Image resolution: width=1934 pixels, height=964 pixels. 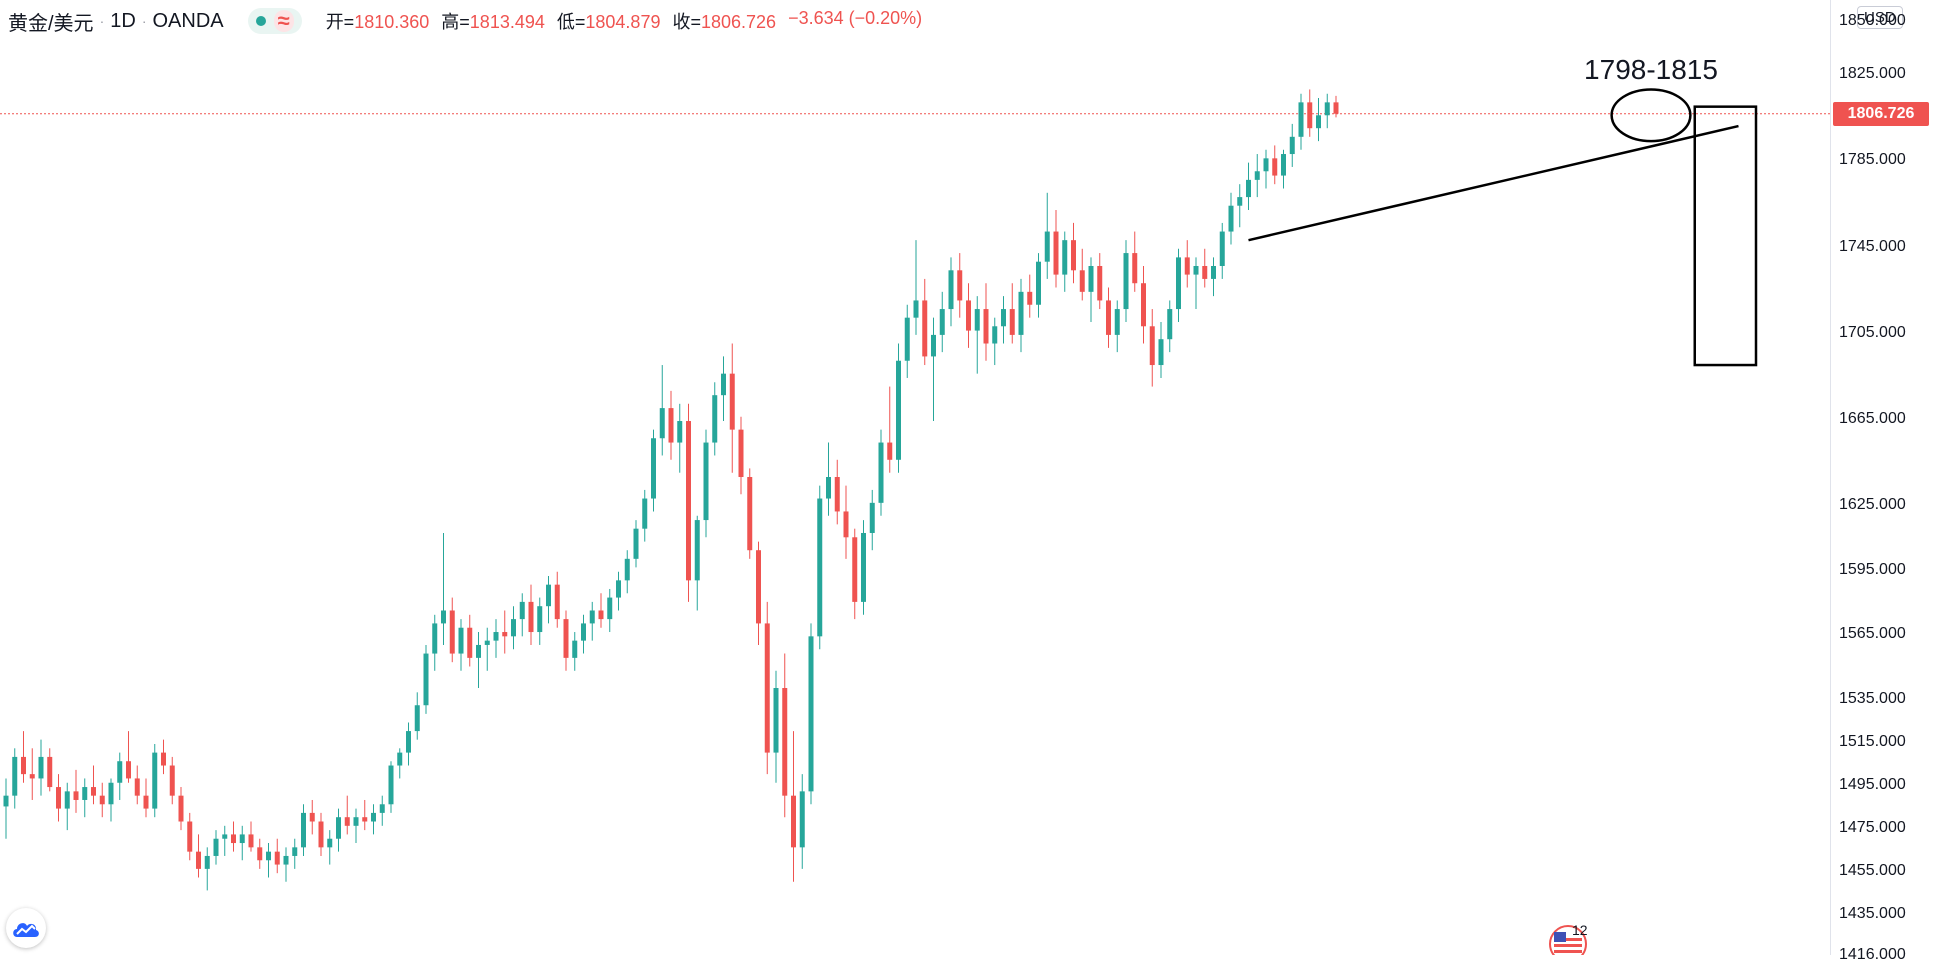 I want to click on price-tick-label: 1745.000, so click(x=1872, y=246).